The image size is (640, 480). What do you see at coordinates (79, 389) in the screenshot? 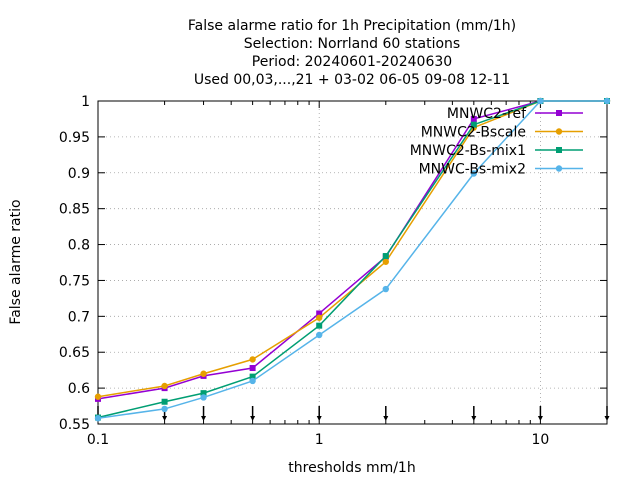
I see `y-tick-label: 0.6` at bounding box center [79, 389].